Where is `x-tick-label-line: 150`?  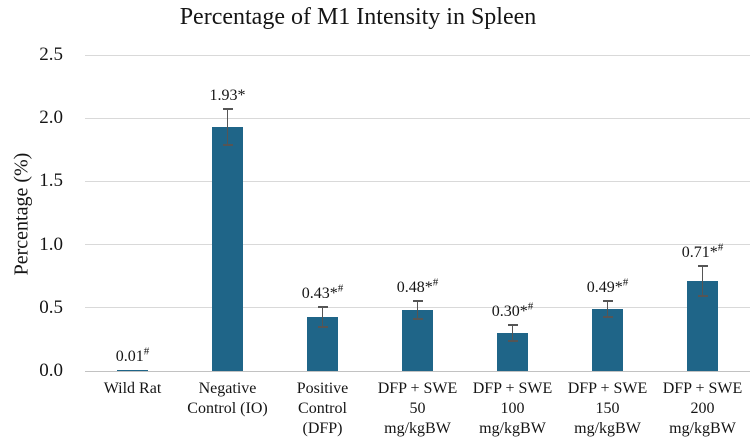 x-tick-label-line: 150 is located at coordinates (607, 408).